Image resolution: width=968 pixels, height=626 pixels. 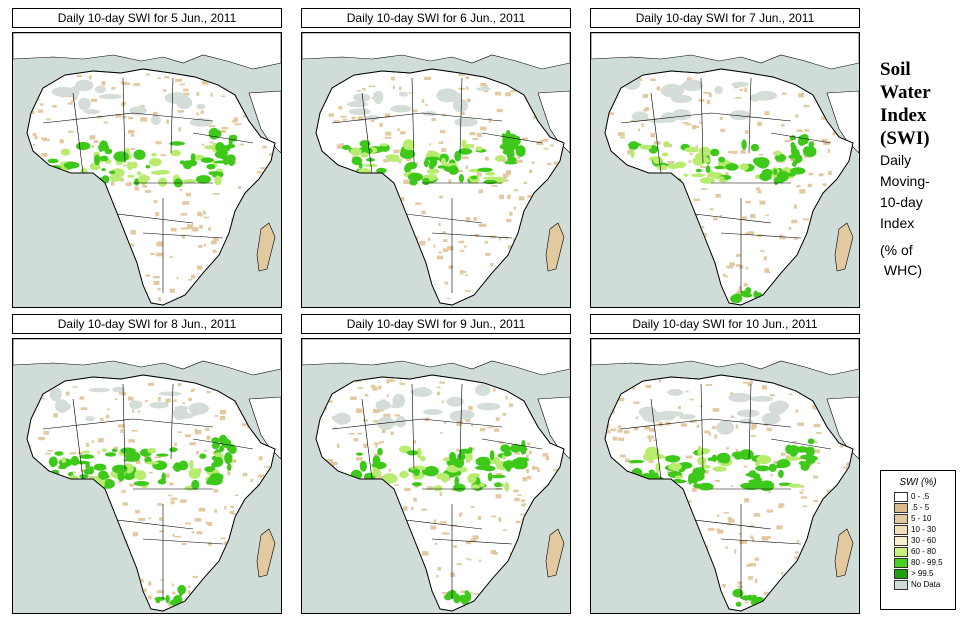 What do you see at coordinates (725, 324) in the screenshot?
I see `panel-title: Daily 10-day SWI for 10 Jun., 2011` at bounding box center [725, 324].